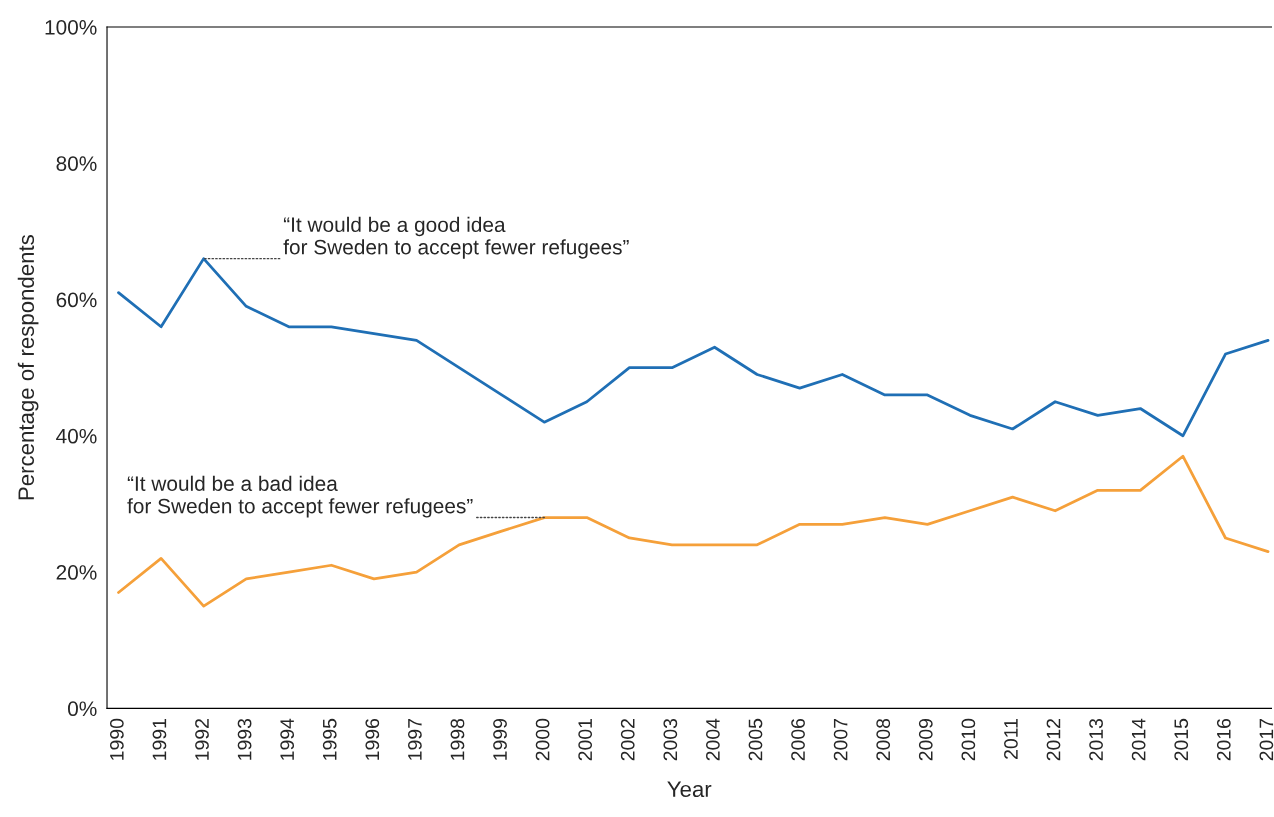 Image resolution: width=1274 pixels, height=817 pixels. I want to click on x-tick-label: 1997, so click(414, 739).